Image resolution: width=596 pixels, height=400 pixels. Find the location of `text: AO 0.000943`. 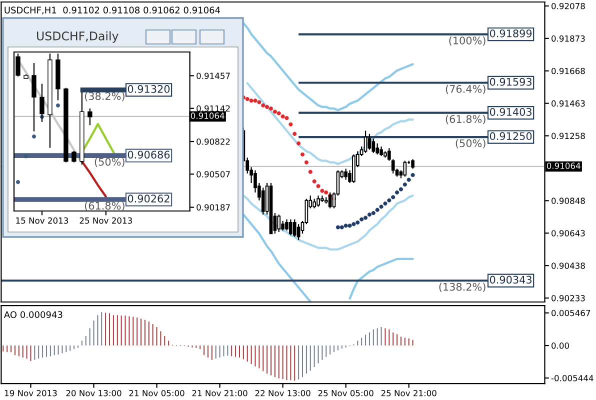

text: AO 0.000943 is located at coordinates (33, 314).